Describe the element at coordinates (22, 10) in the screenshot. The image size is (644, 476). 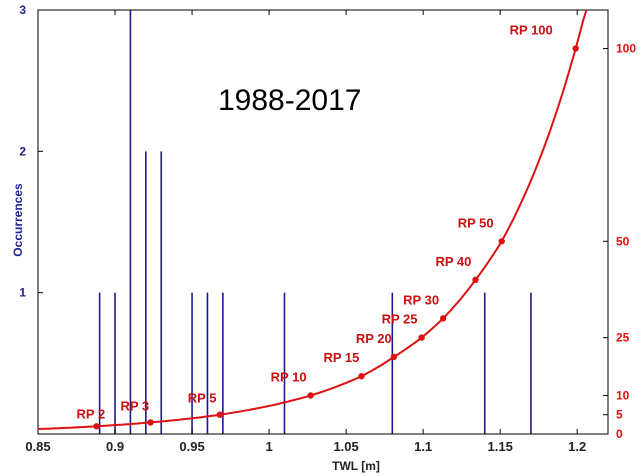
I see `y-tick-label-left: 3` at that location.